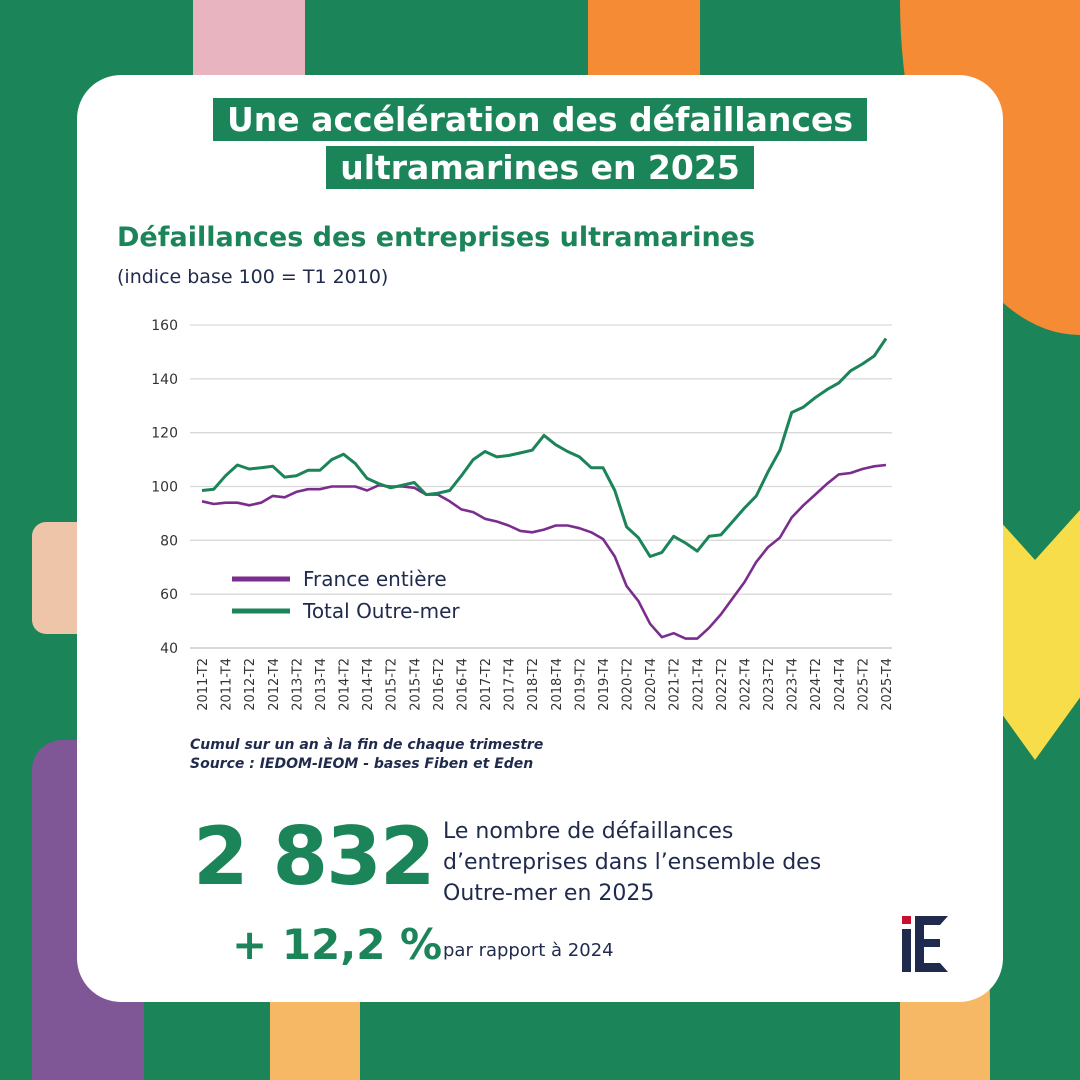 This screenshot has height=1080, width=1080. I want to click on x-tick-label: 2012-T4, so click(274, 684).